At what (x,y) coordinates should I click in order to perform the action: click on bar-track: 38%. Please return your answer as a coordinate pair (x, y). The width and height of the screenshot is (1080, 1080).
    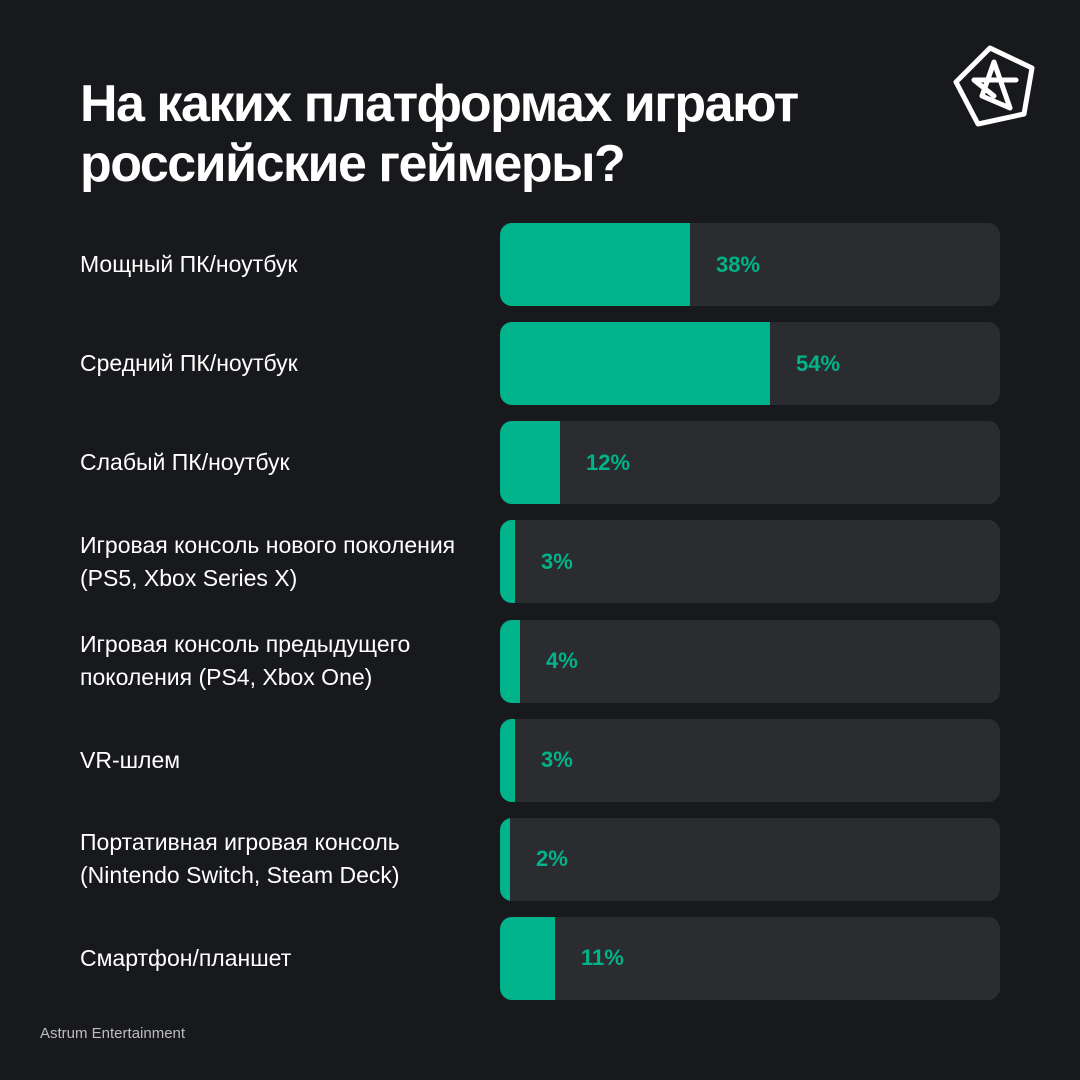
    Looking at the image, I should click on (750, 264).